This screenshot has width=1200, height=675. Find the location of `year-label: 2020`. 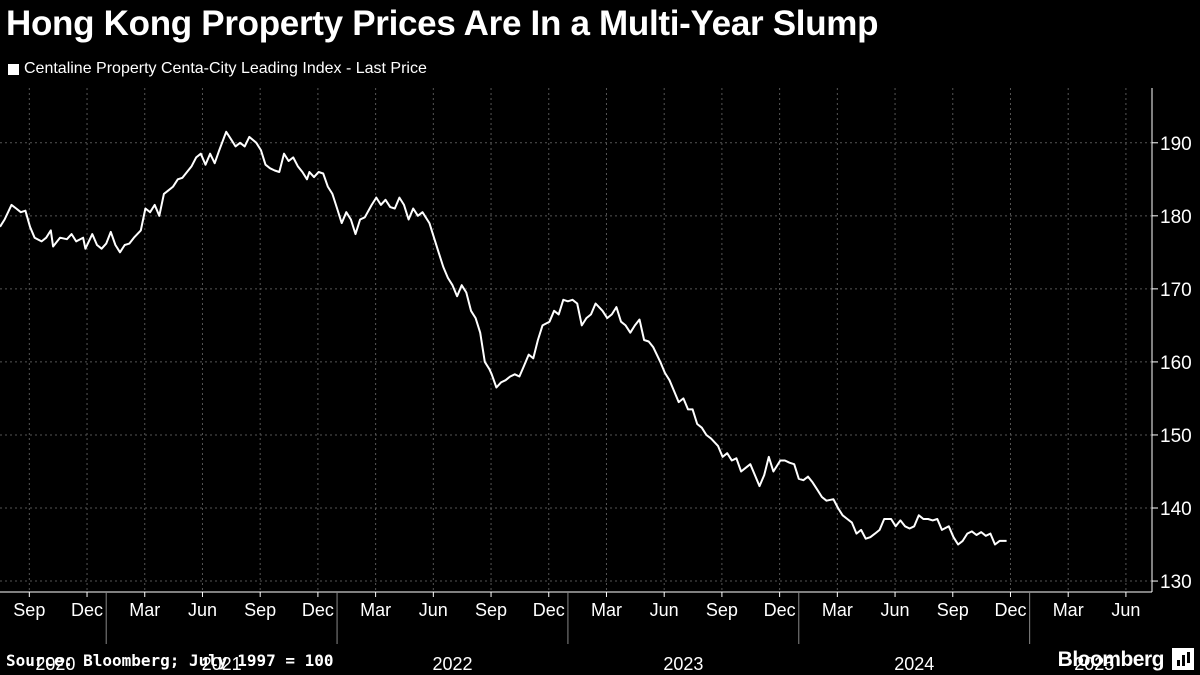

year-label: 2020 is located at coordinates (55, 664).